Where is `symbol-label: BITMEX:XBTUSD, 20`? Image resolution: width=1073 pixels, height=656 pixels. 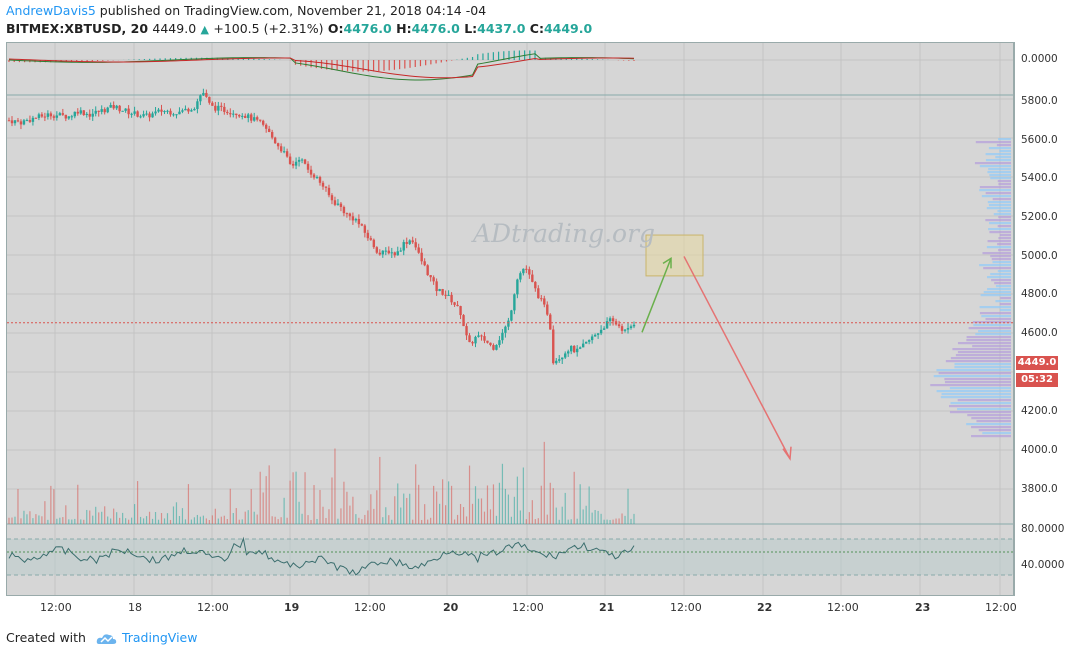
symbol-label: BITMEX:XBTUSD, 20 is located at coordinates (77, 28).